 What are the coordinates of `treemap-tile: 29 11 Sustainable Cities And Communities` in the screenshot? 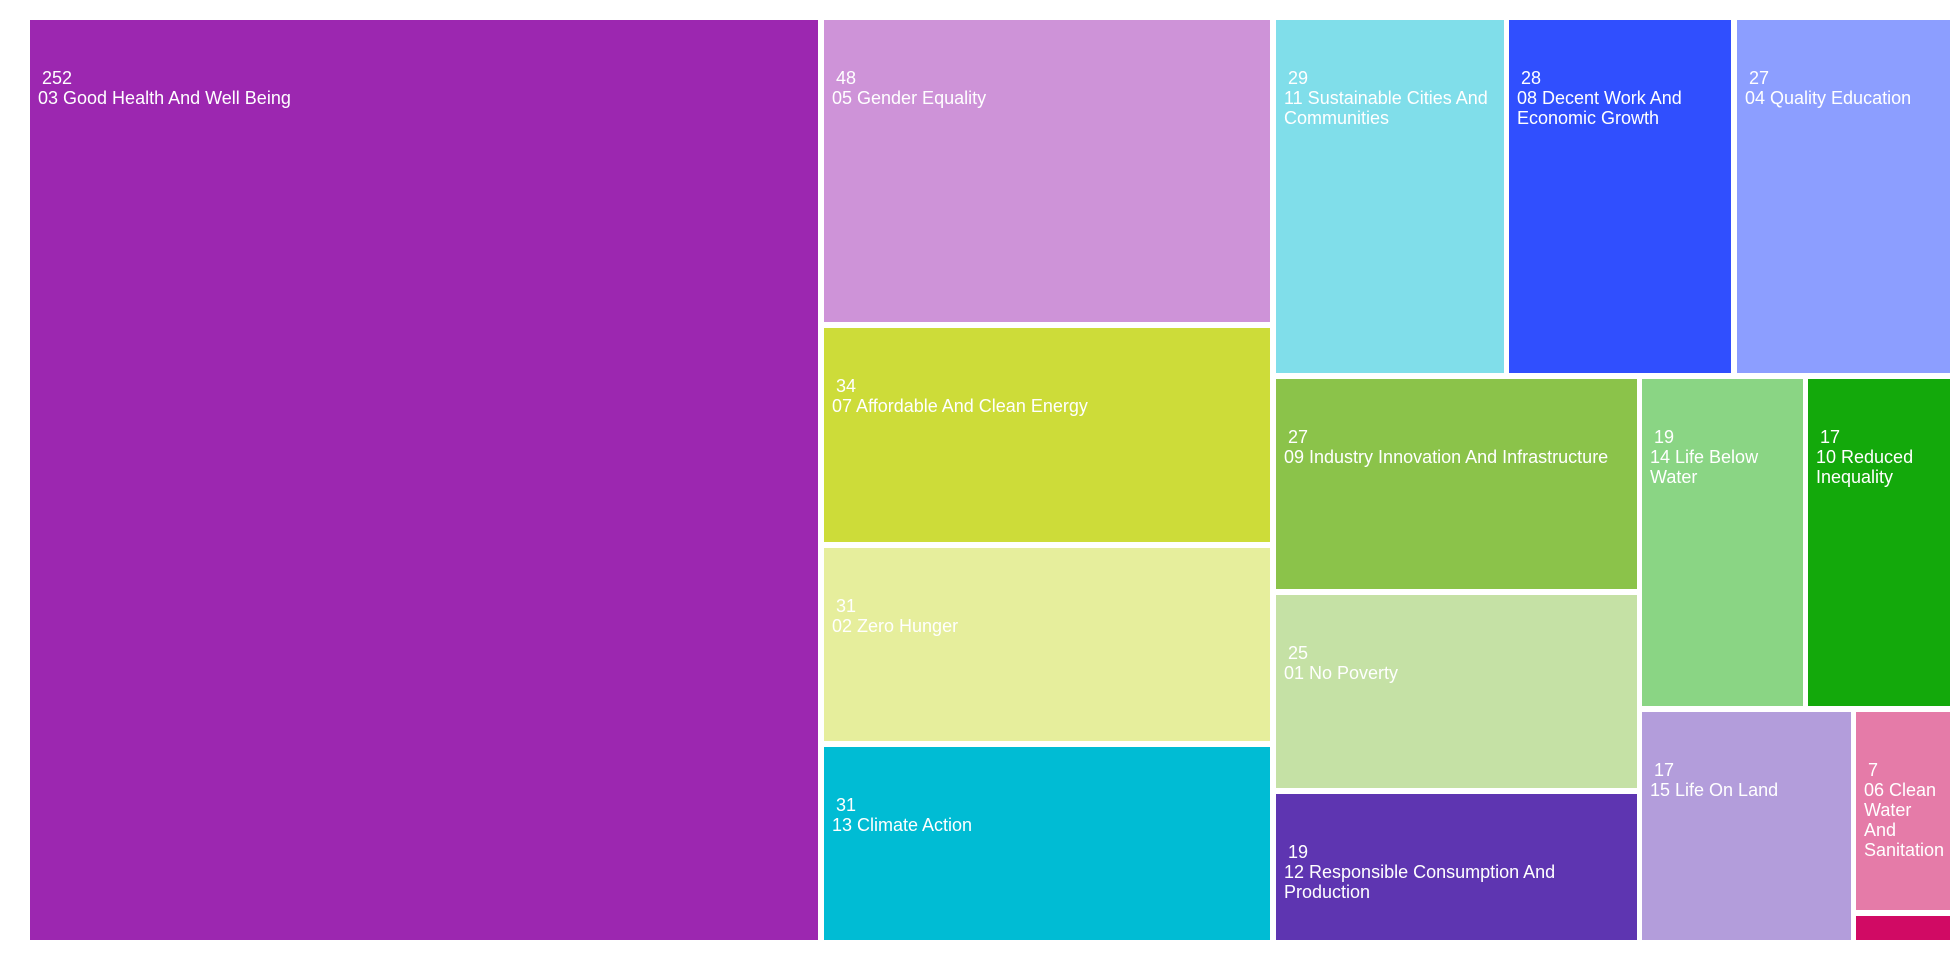 It's located at (1390, 196).